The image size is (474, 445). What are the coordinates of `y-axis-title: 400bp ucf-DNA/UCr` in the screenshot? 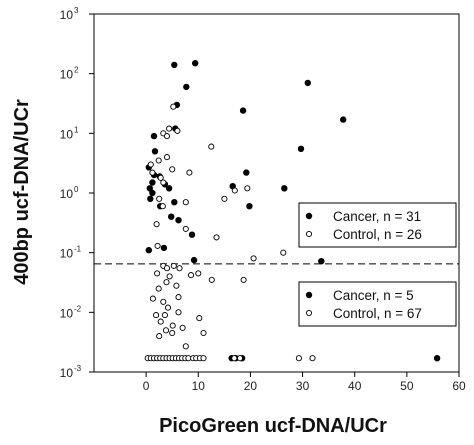 It's located at (22, 192).